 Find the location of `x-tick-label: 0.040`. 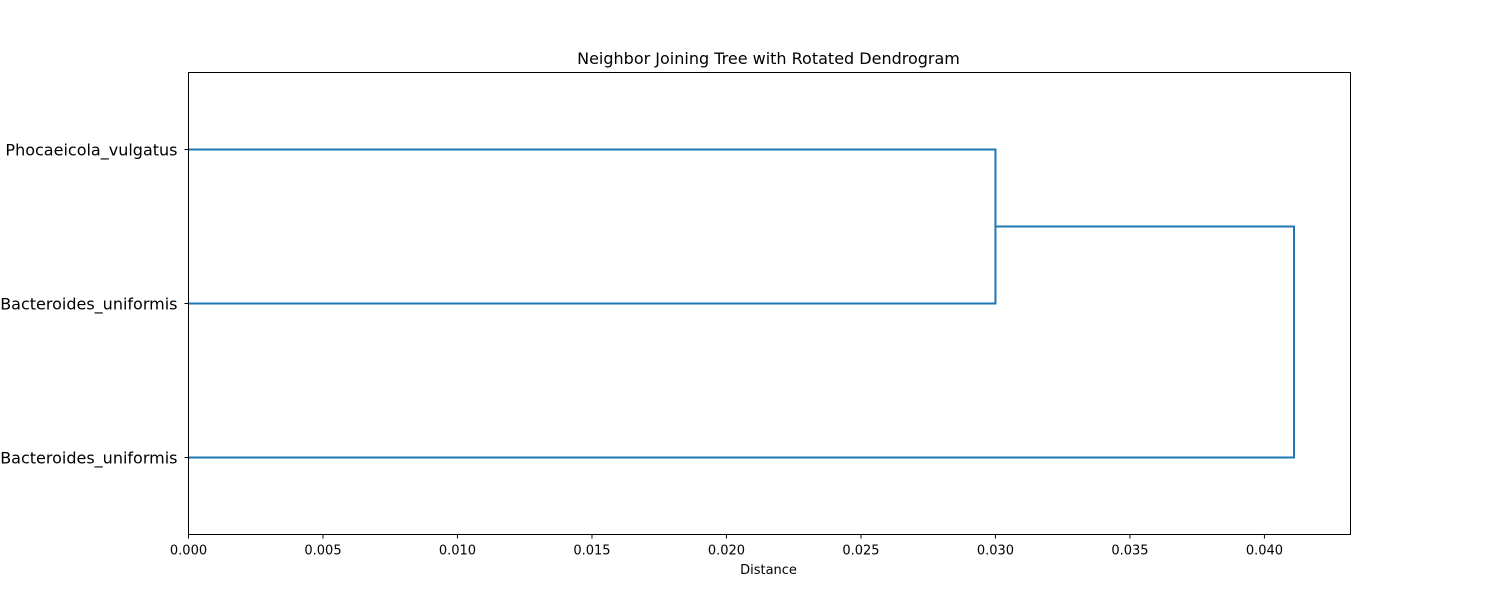

x-tick-label: 0.040 is located at coordinates (1264, 551).